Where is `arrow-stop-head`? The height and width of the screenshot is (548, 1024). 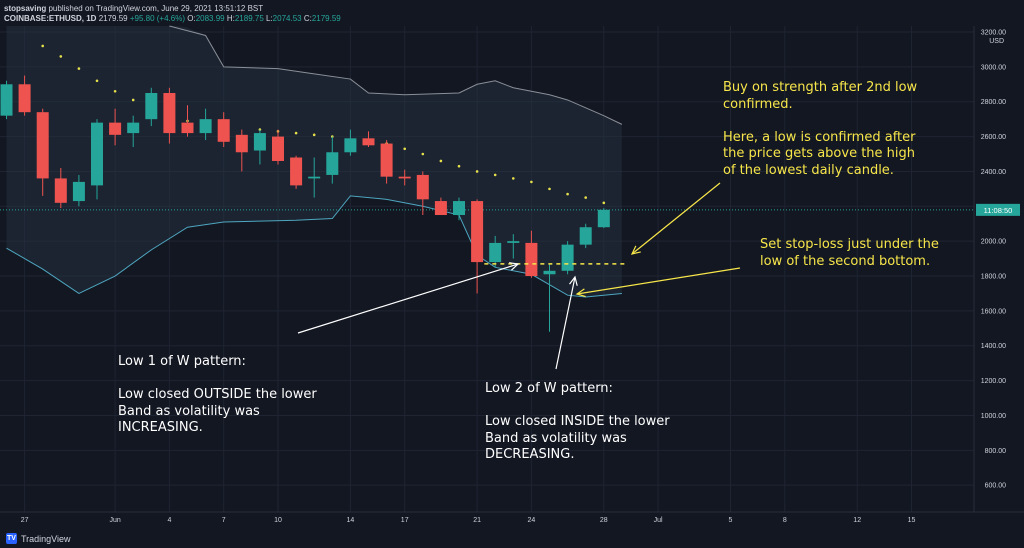
arrow-stop-head is located at coordinates (580, 293).